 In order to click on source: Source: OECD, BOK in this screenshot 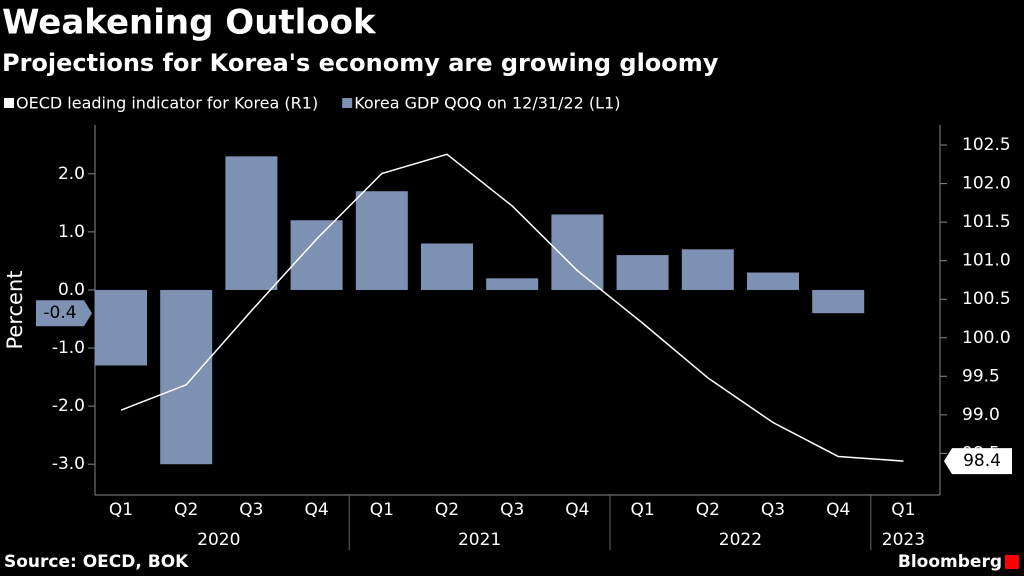, I will do `click(96, 562)`.